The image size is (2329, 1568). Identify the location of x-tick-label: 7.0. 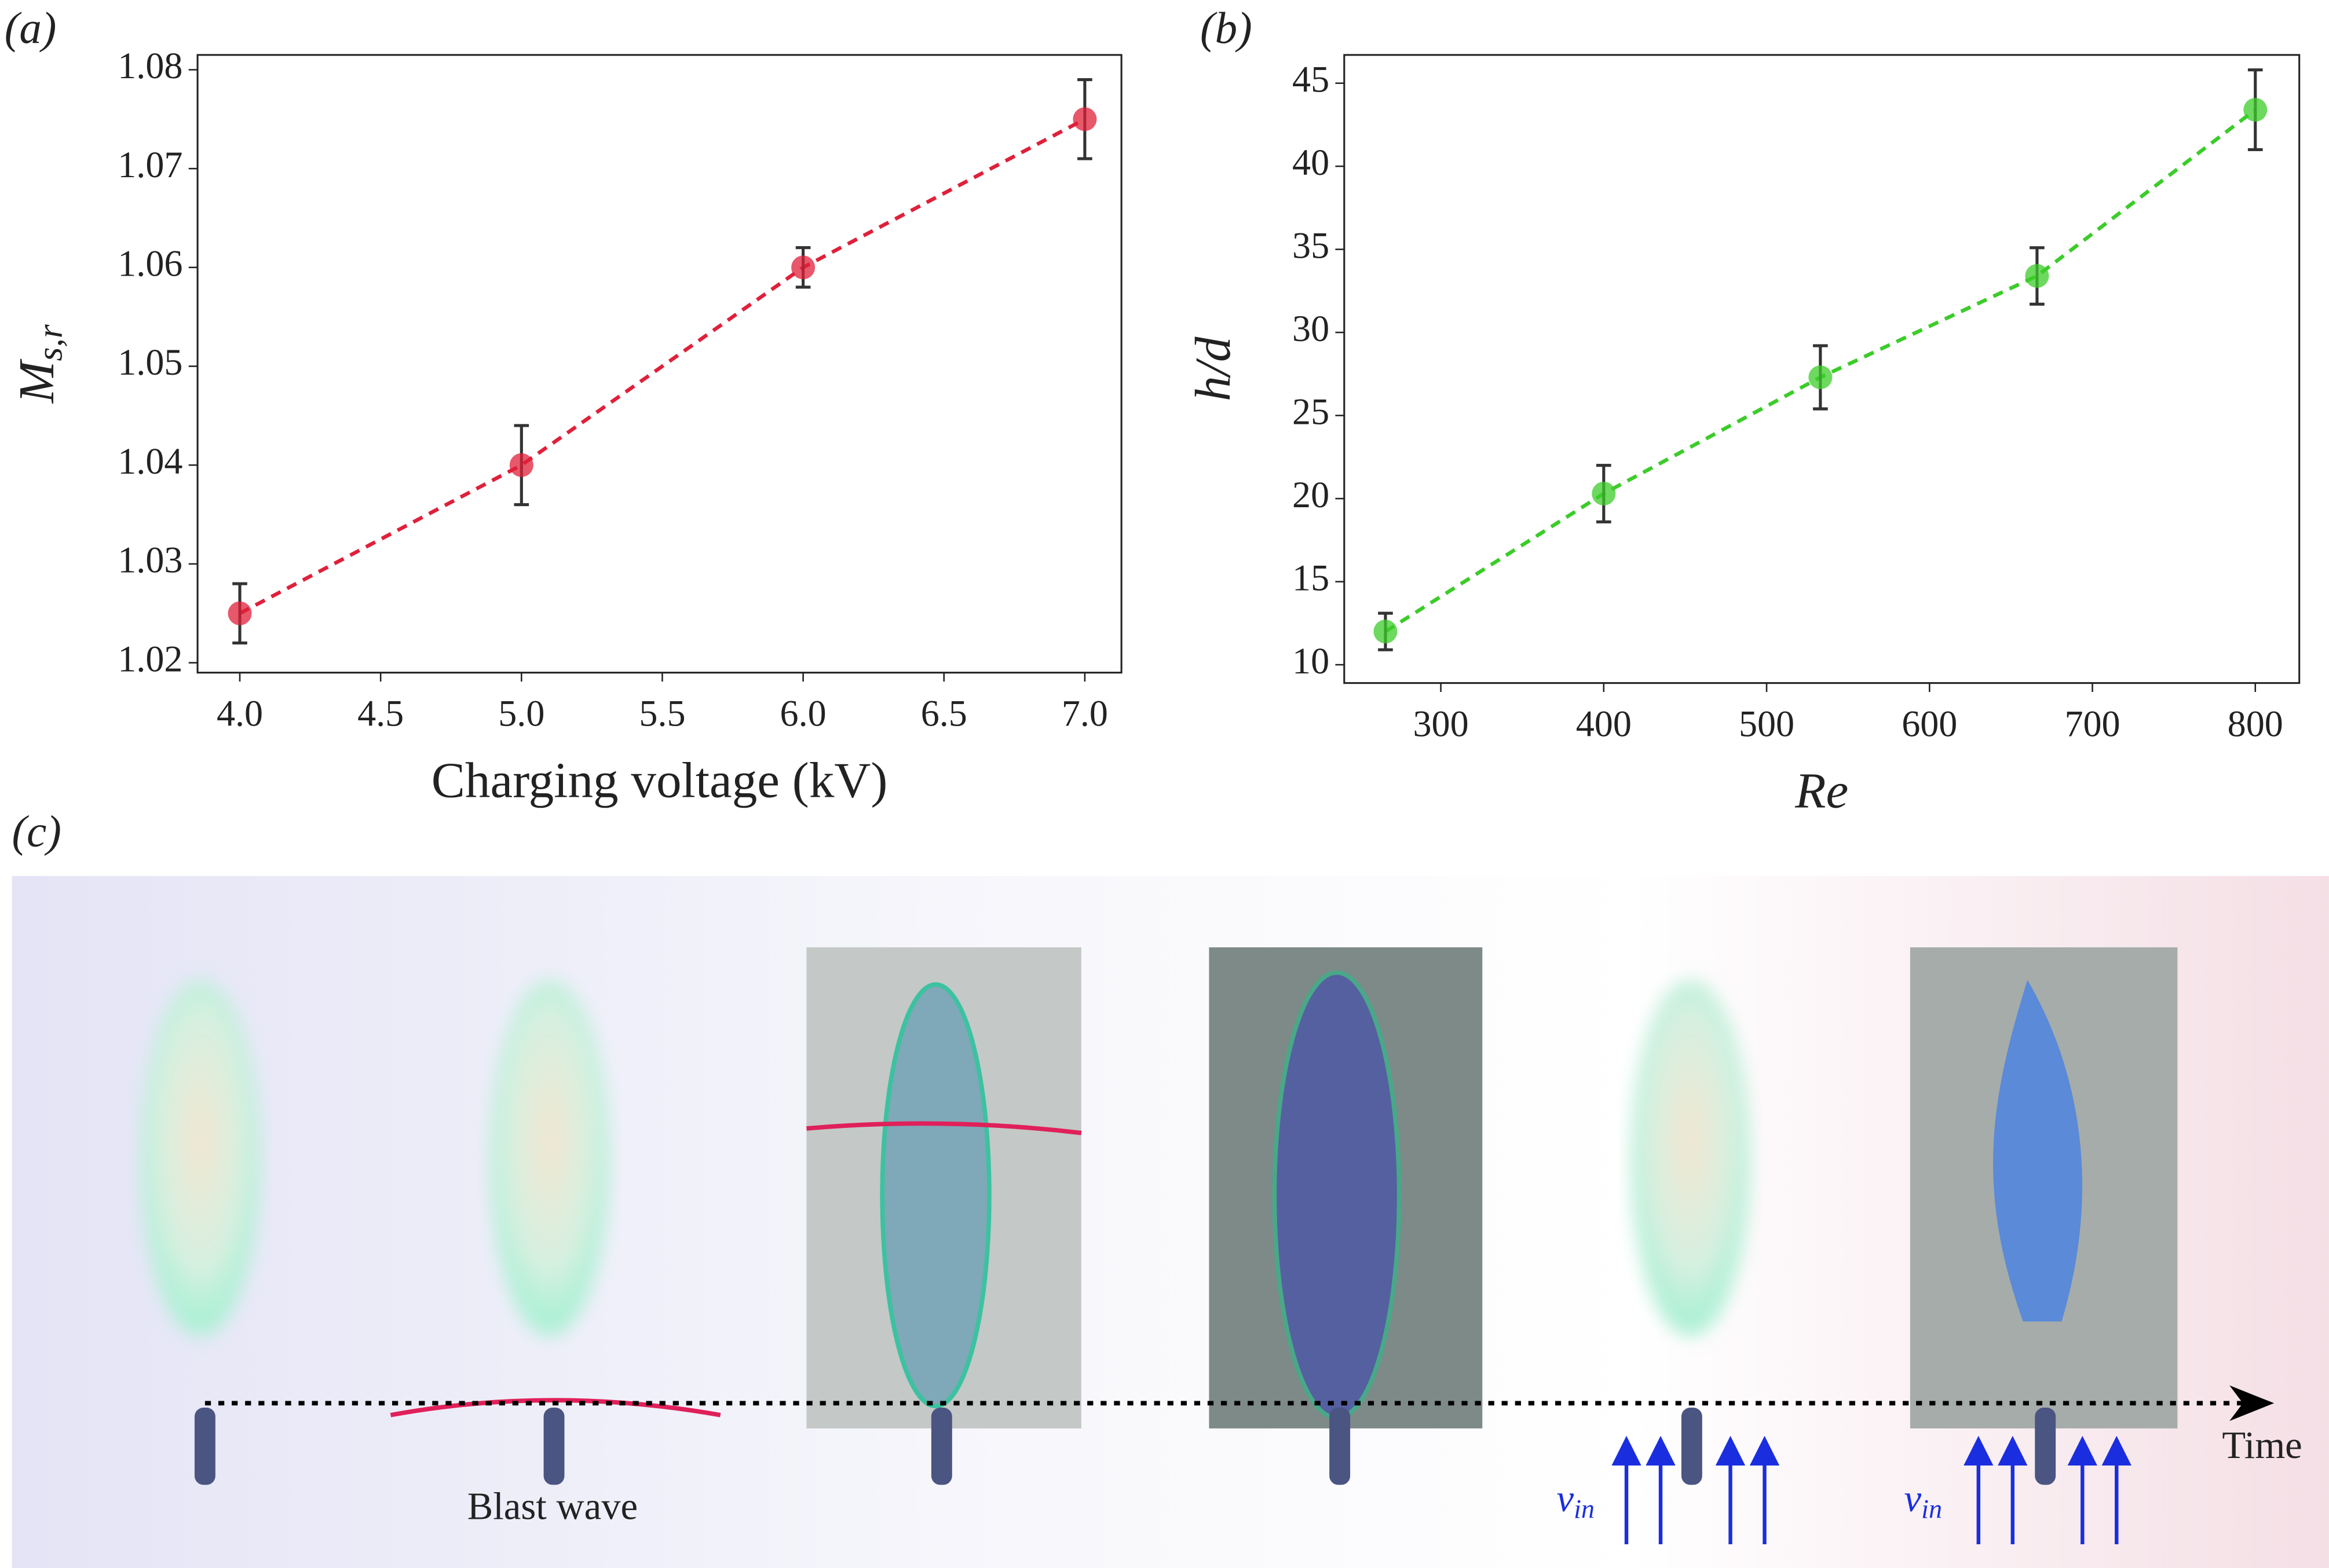
(1085, 713).